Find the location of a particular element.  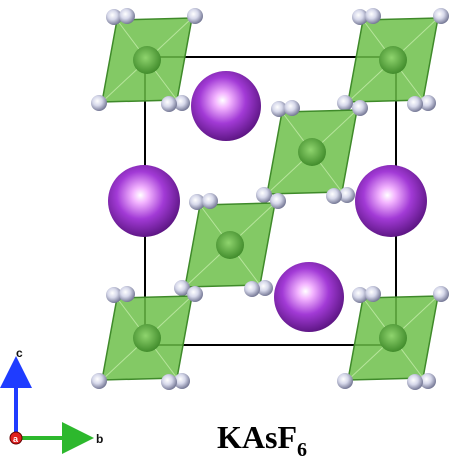

formula-label: KAsF6 is located at coordinates (262, 439).